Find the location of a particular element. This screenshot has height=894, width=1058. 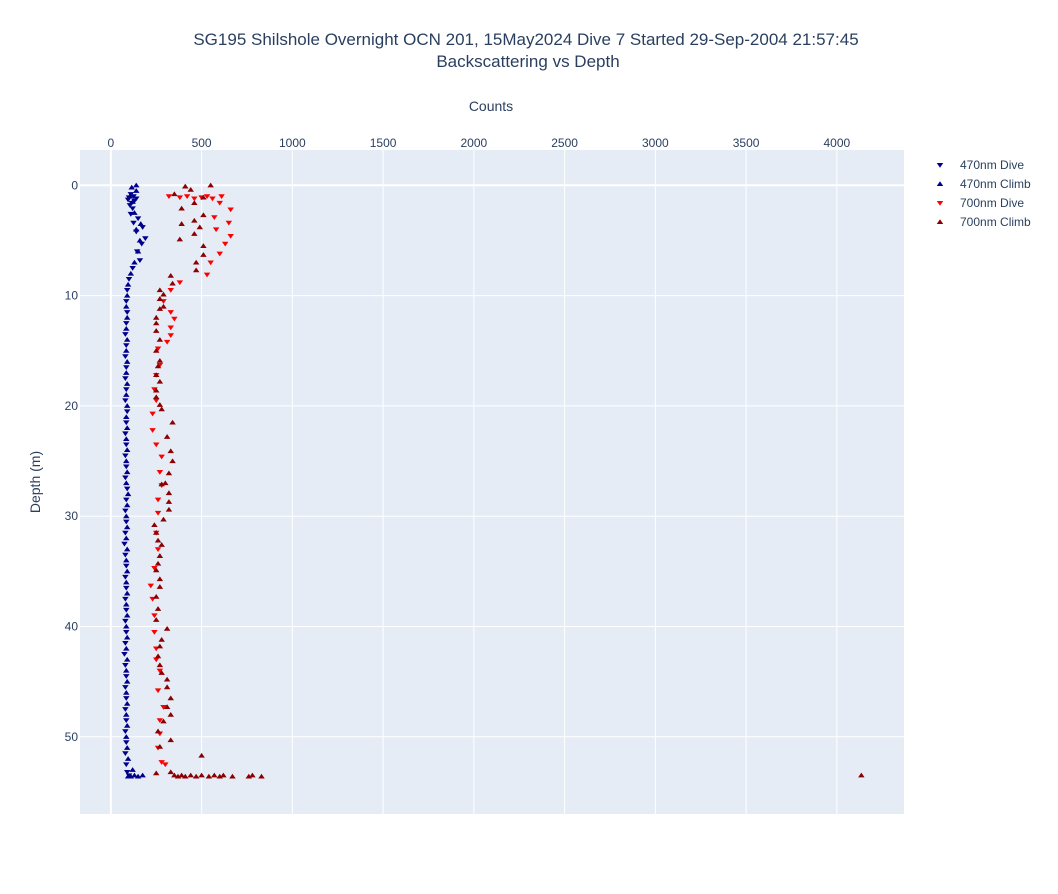

x-tick-label: 1000 is located at coordinates (292, 143).